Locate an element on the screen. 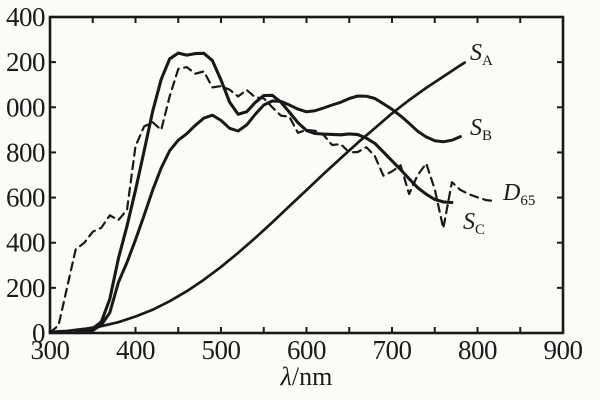 The image size is (600, 400). x-tick-label: 600 is located at coordinates (306, 350).